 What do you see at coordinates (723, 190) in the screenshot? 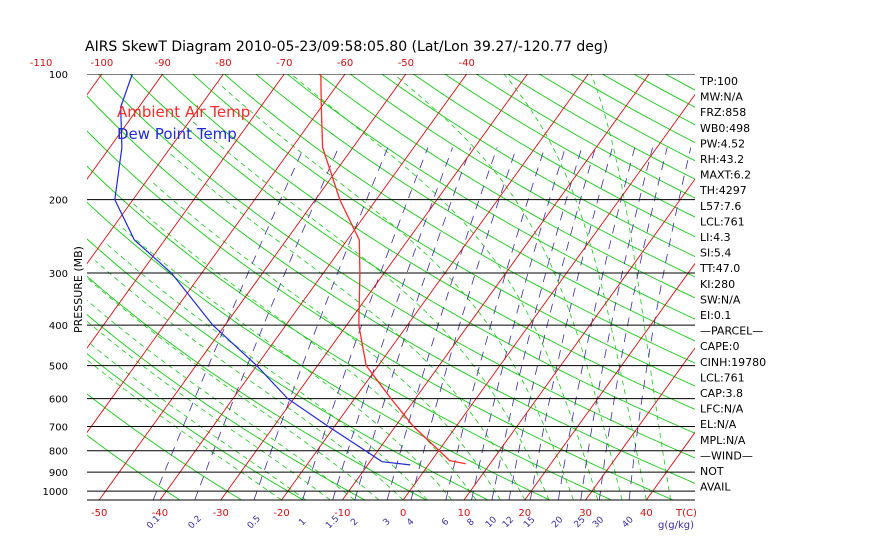
I see `index-label: TH:4297` at bounding box center [723, 190].